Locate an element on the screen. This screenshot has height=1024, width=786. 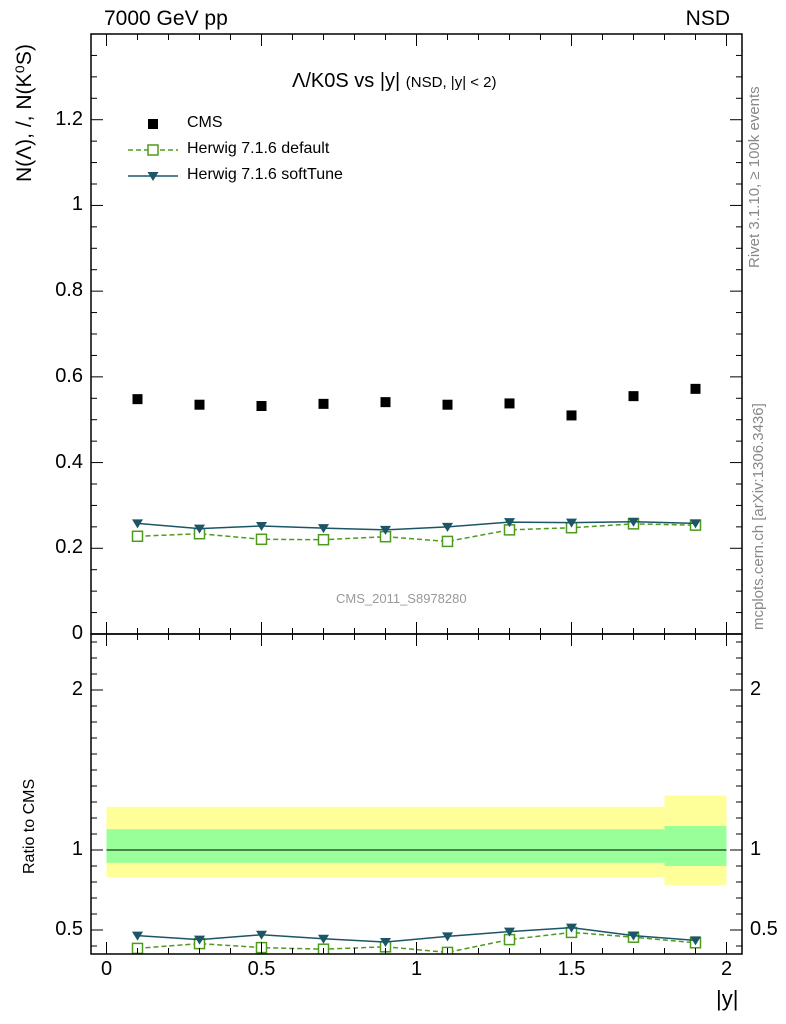
analysis-watermark: CMS_2011_S8978280 is located at coordinates (401, 598).